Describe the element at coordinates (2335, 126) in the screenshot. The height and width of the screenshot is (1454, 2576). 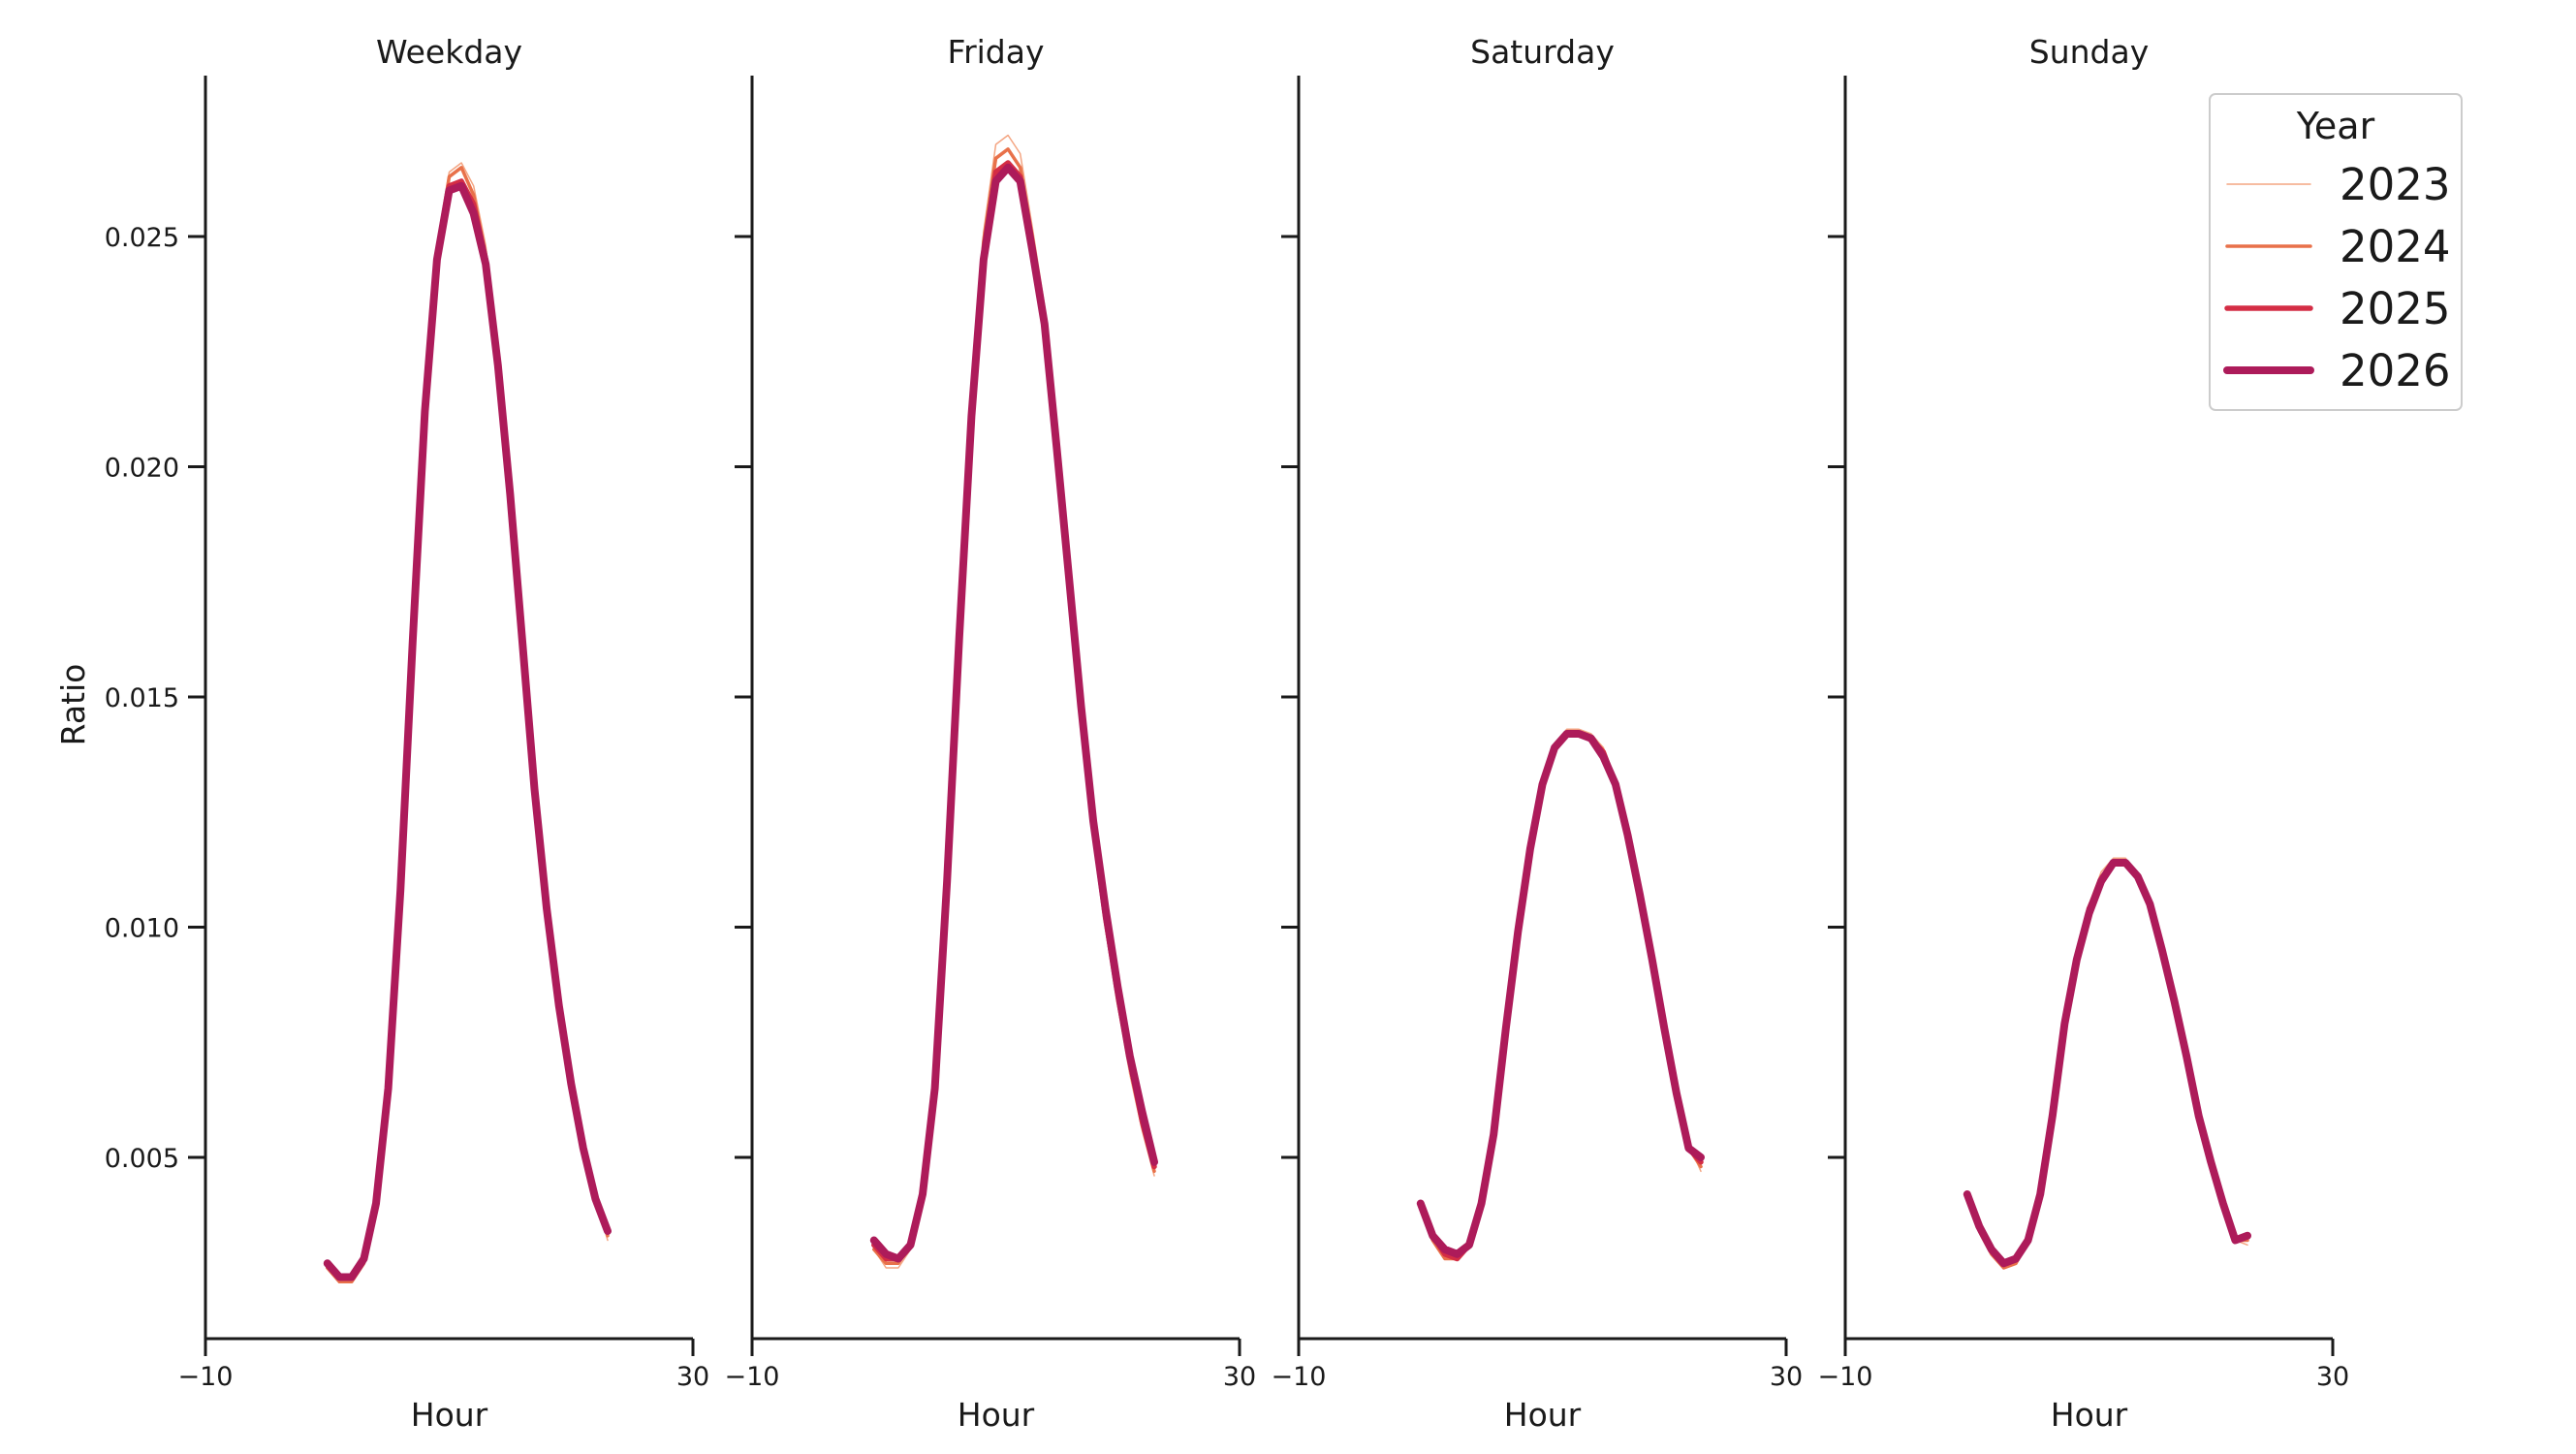
I see `legend-title: Year` at that location.